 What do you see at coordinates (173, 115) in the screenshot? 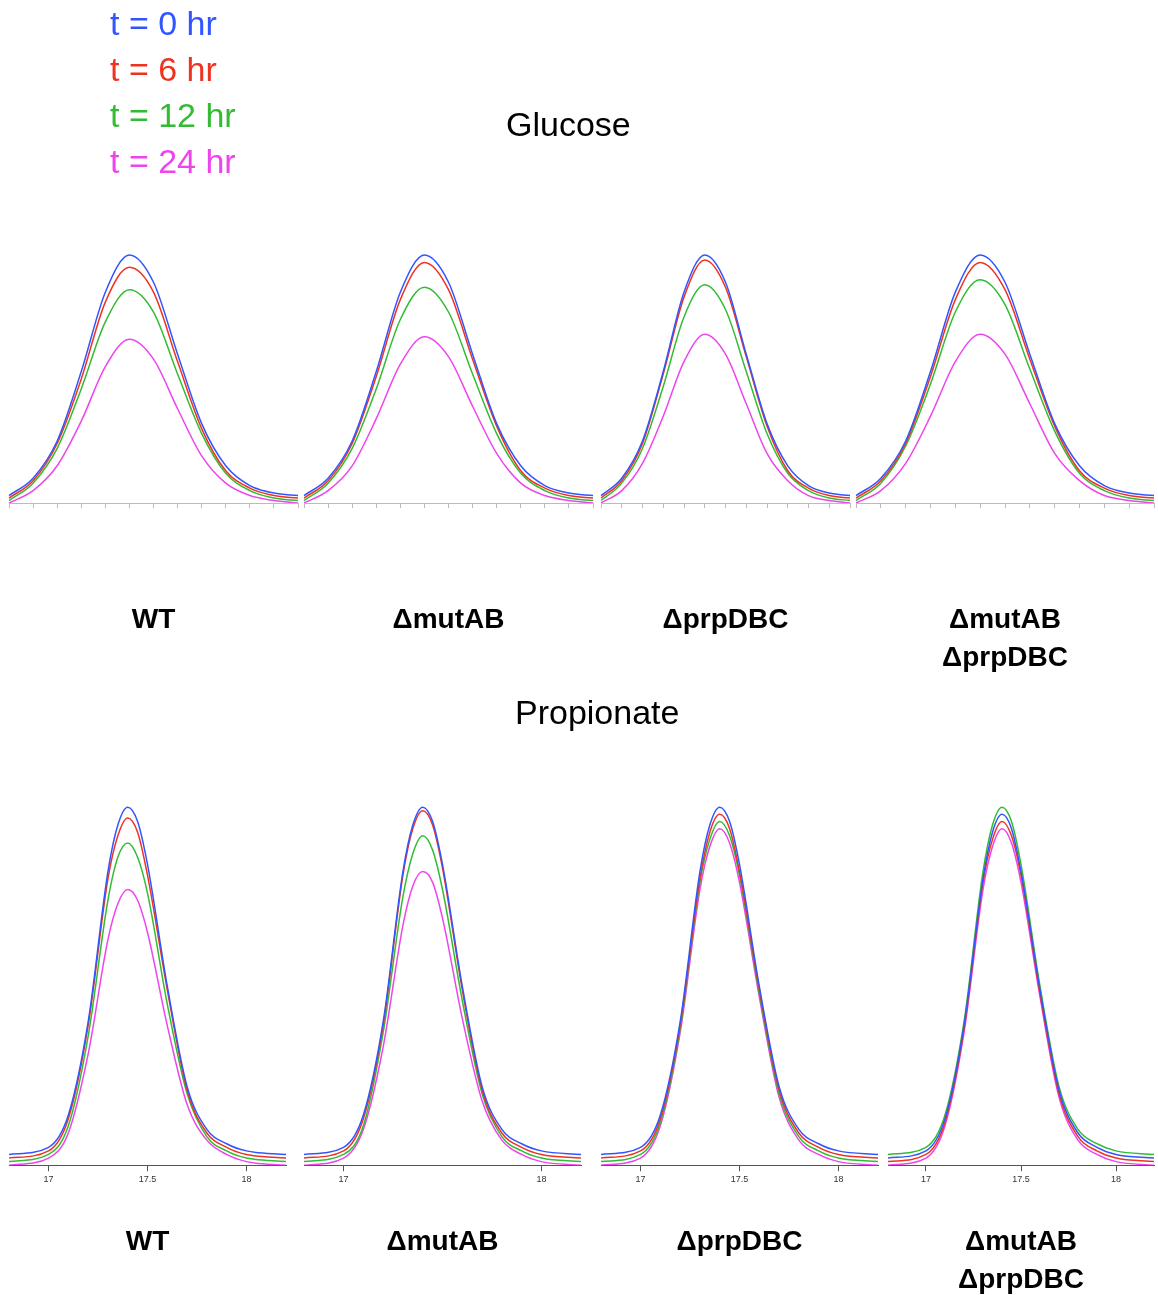
I see `text: t = 12 hr` at bounding box center [173, 115].